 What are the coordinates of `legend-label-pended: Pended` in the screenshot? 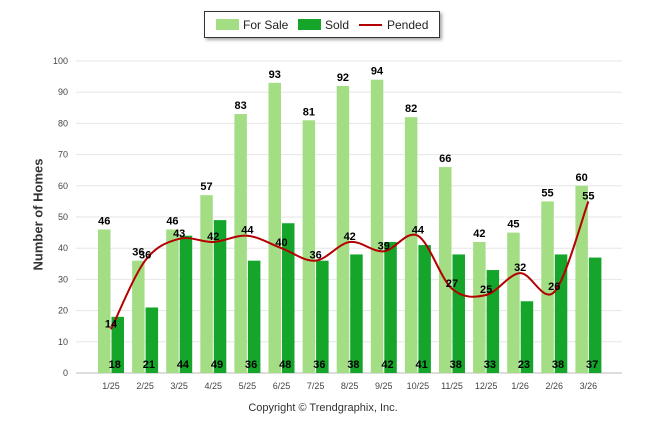 It's located at (408, 24).